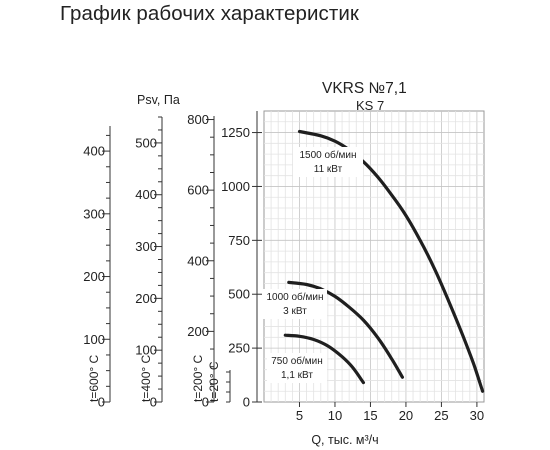 This screenshot has width=550, height=450. Describe the element at coordinates (198, 119) in the screenshot. I see `temp-tick-label: 800` at that location.